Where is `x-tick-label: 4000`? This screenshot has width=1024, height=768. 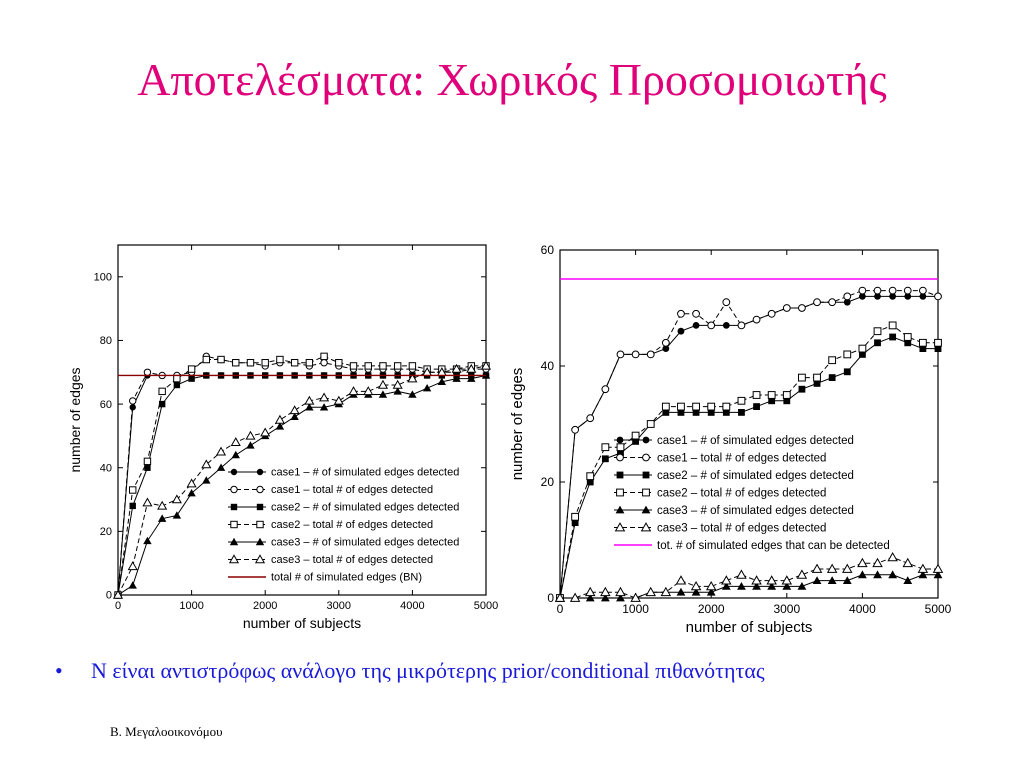
x-tick-label: 4000 is located at coordinates (862, 609).